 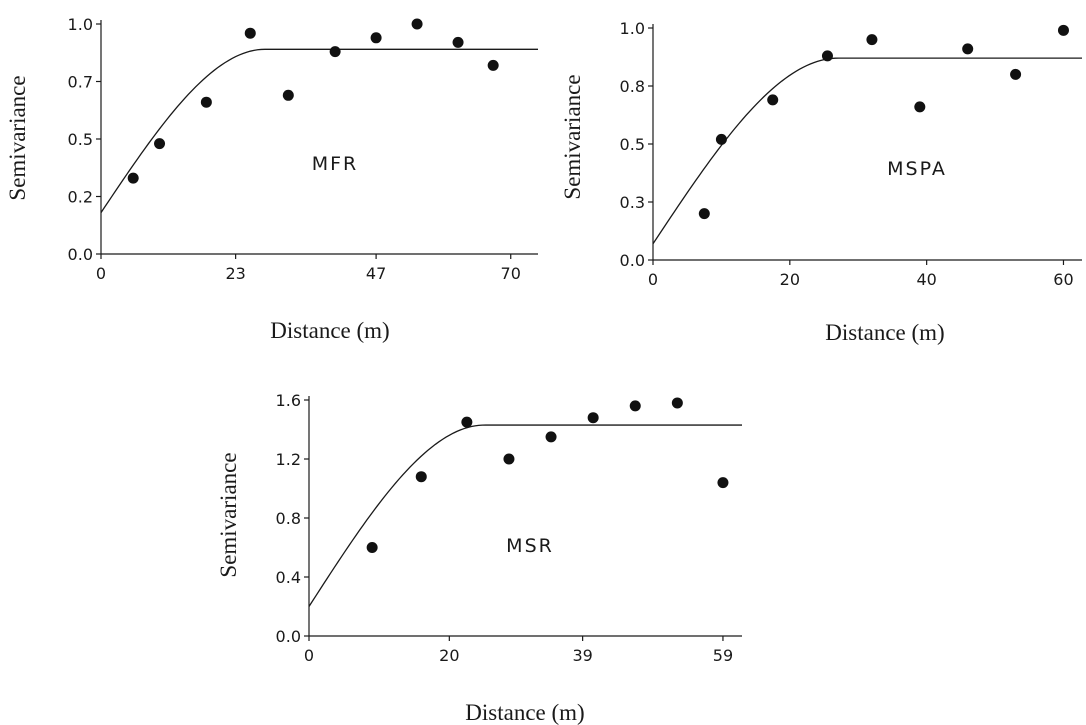 What do you see at coordinates (80, 82) in the screenshot?
I see `y-tick-label: 0.7` at bounding box center [80, 82].